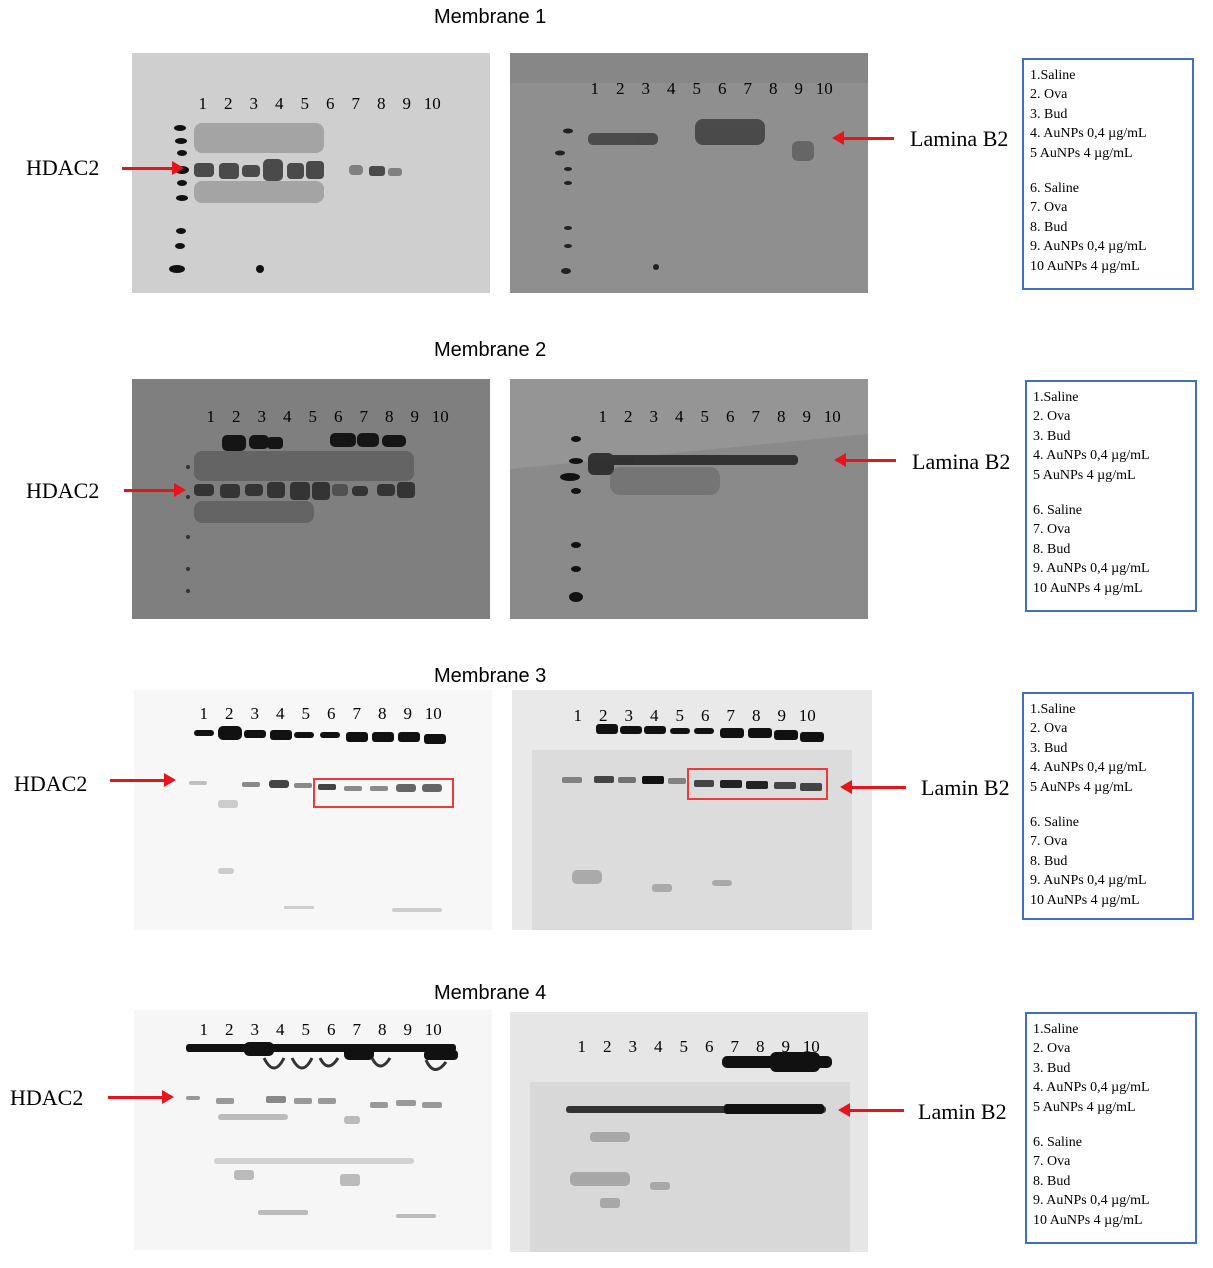 The width and height of the screenshot is (1213, 1268). I want to click on membrane-4-hdac2-label: HDAC2, so click(47, 1097).